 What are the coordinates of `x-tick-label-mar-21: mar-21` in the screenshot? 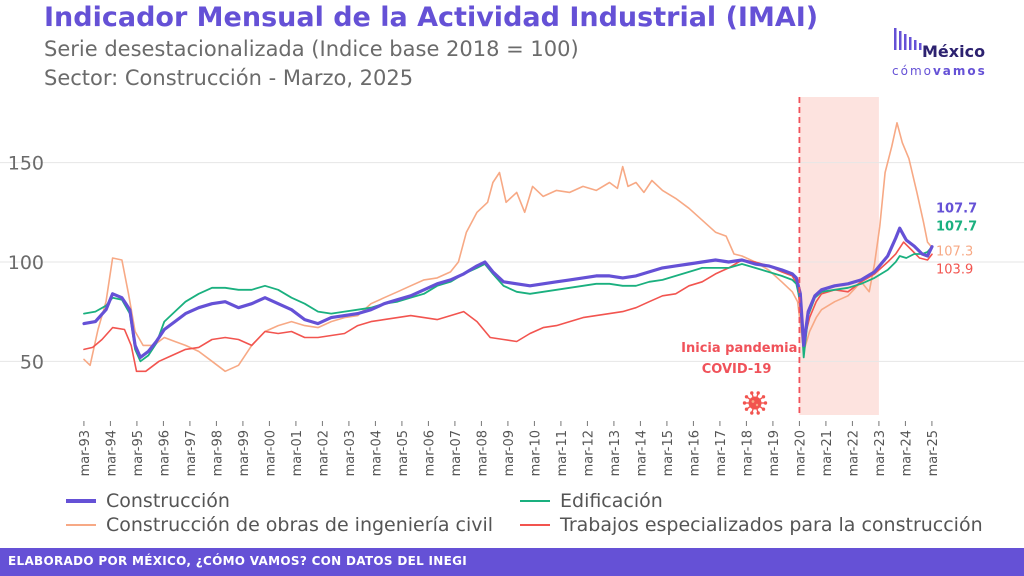 It's located at (827, 453).